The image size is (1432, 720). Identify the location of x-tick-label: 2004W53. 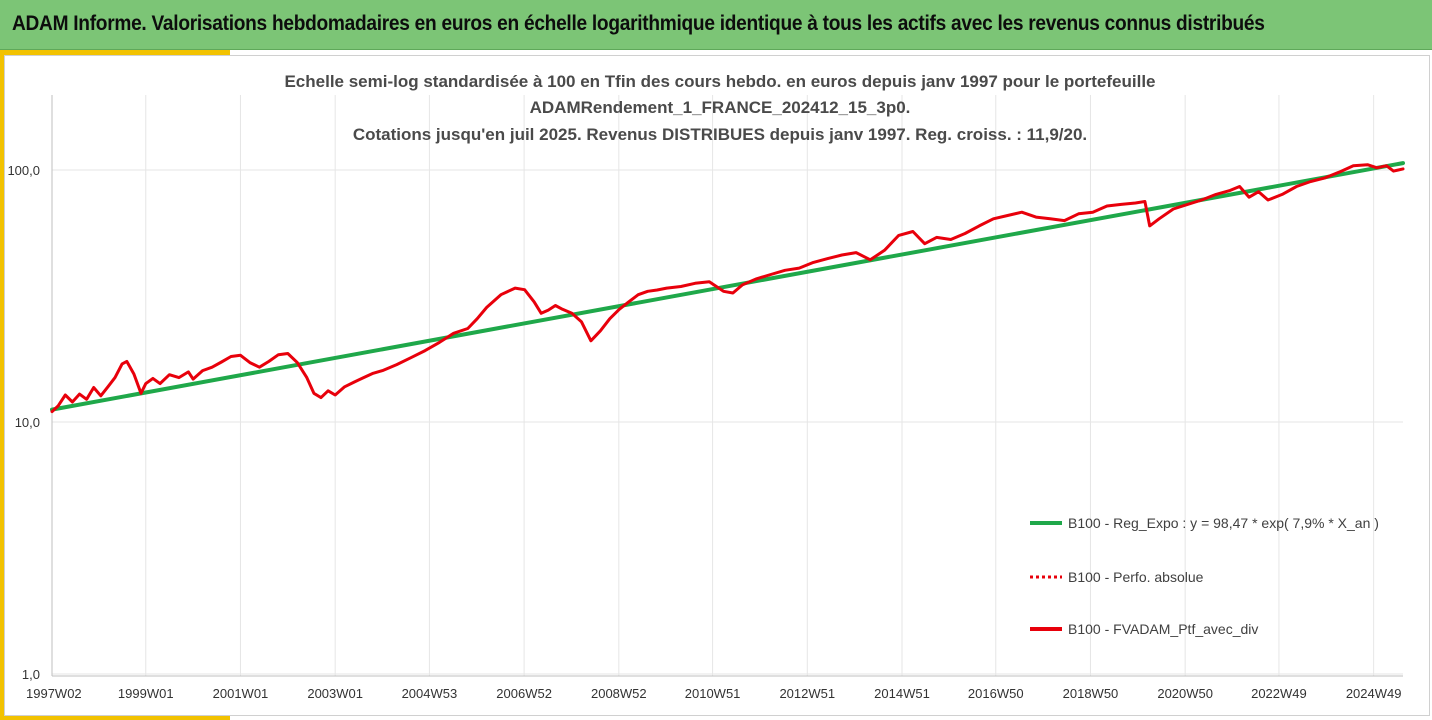
(430, 693).